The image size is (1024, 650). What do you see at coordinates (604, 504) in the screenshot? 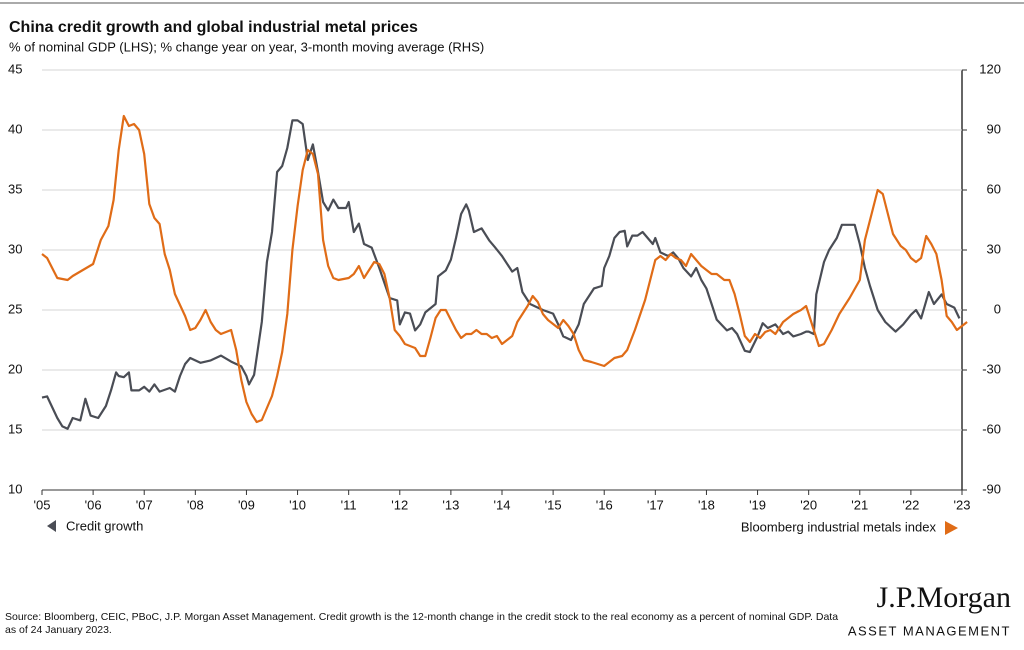
I see `x-tick-label: '16` at bounding box center [604, 504].